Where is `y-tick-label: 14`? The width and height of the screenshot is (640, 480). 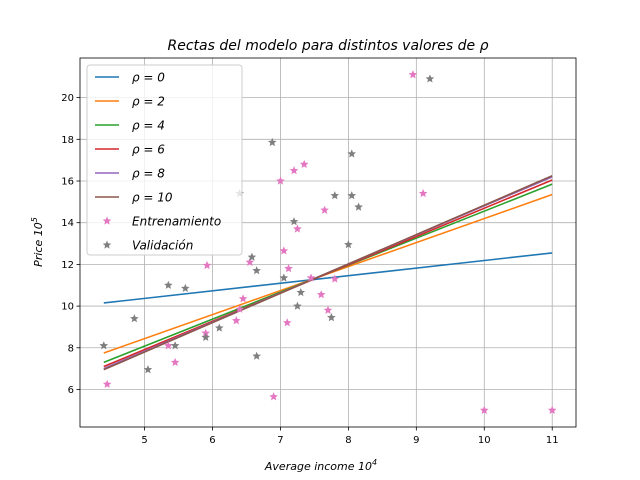
y-tick-label: 14 is located at coordinates (67, 223).